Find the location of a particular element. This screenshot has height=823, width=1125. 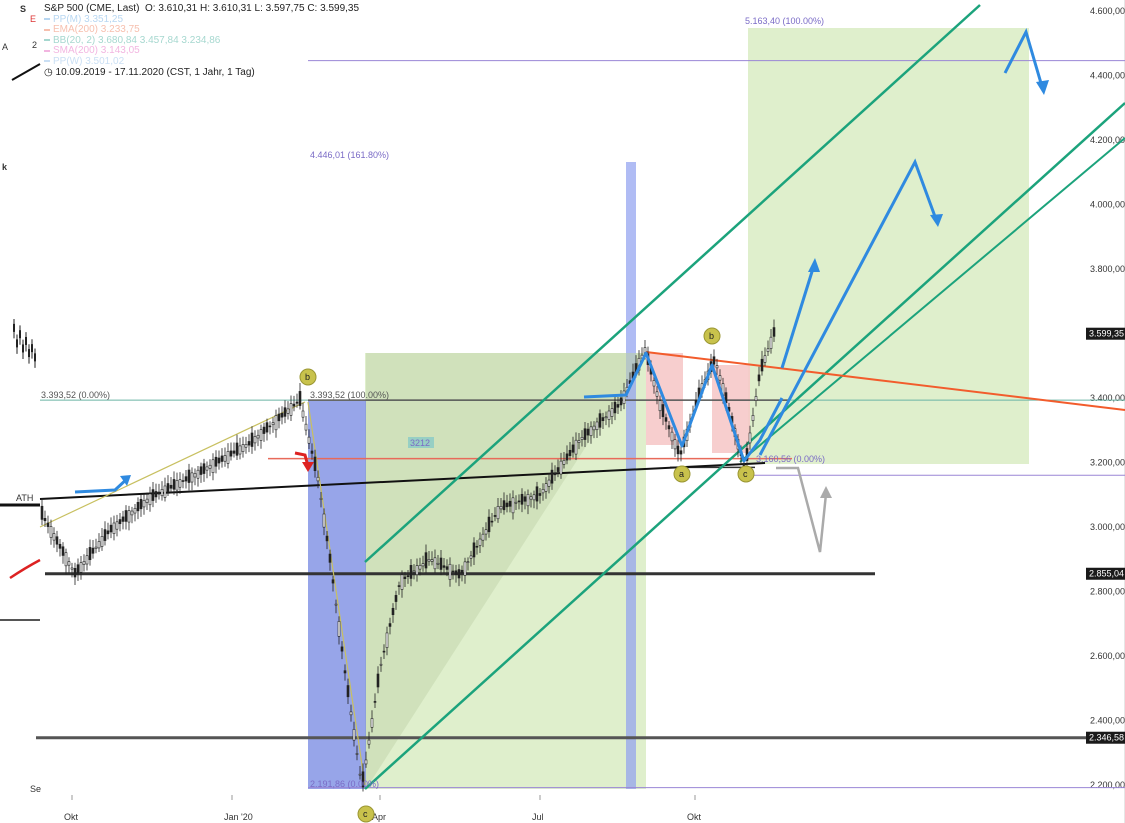

label-3212-box is located at coordinates (421, 442).